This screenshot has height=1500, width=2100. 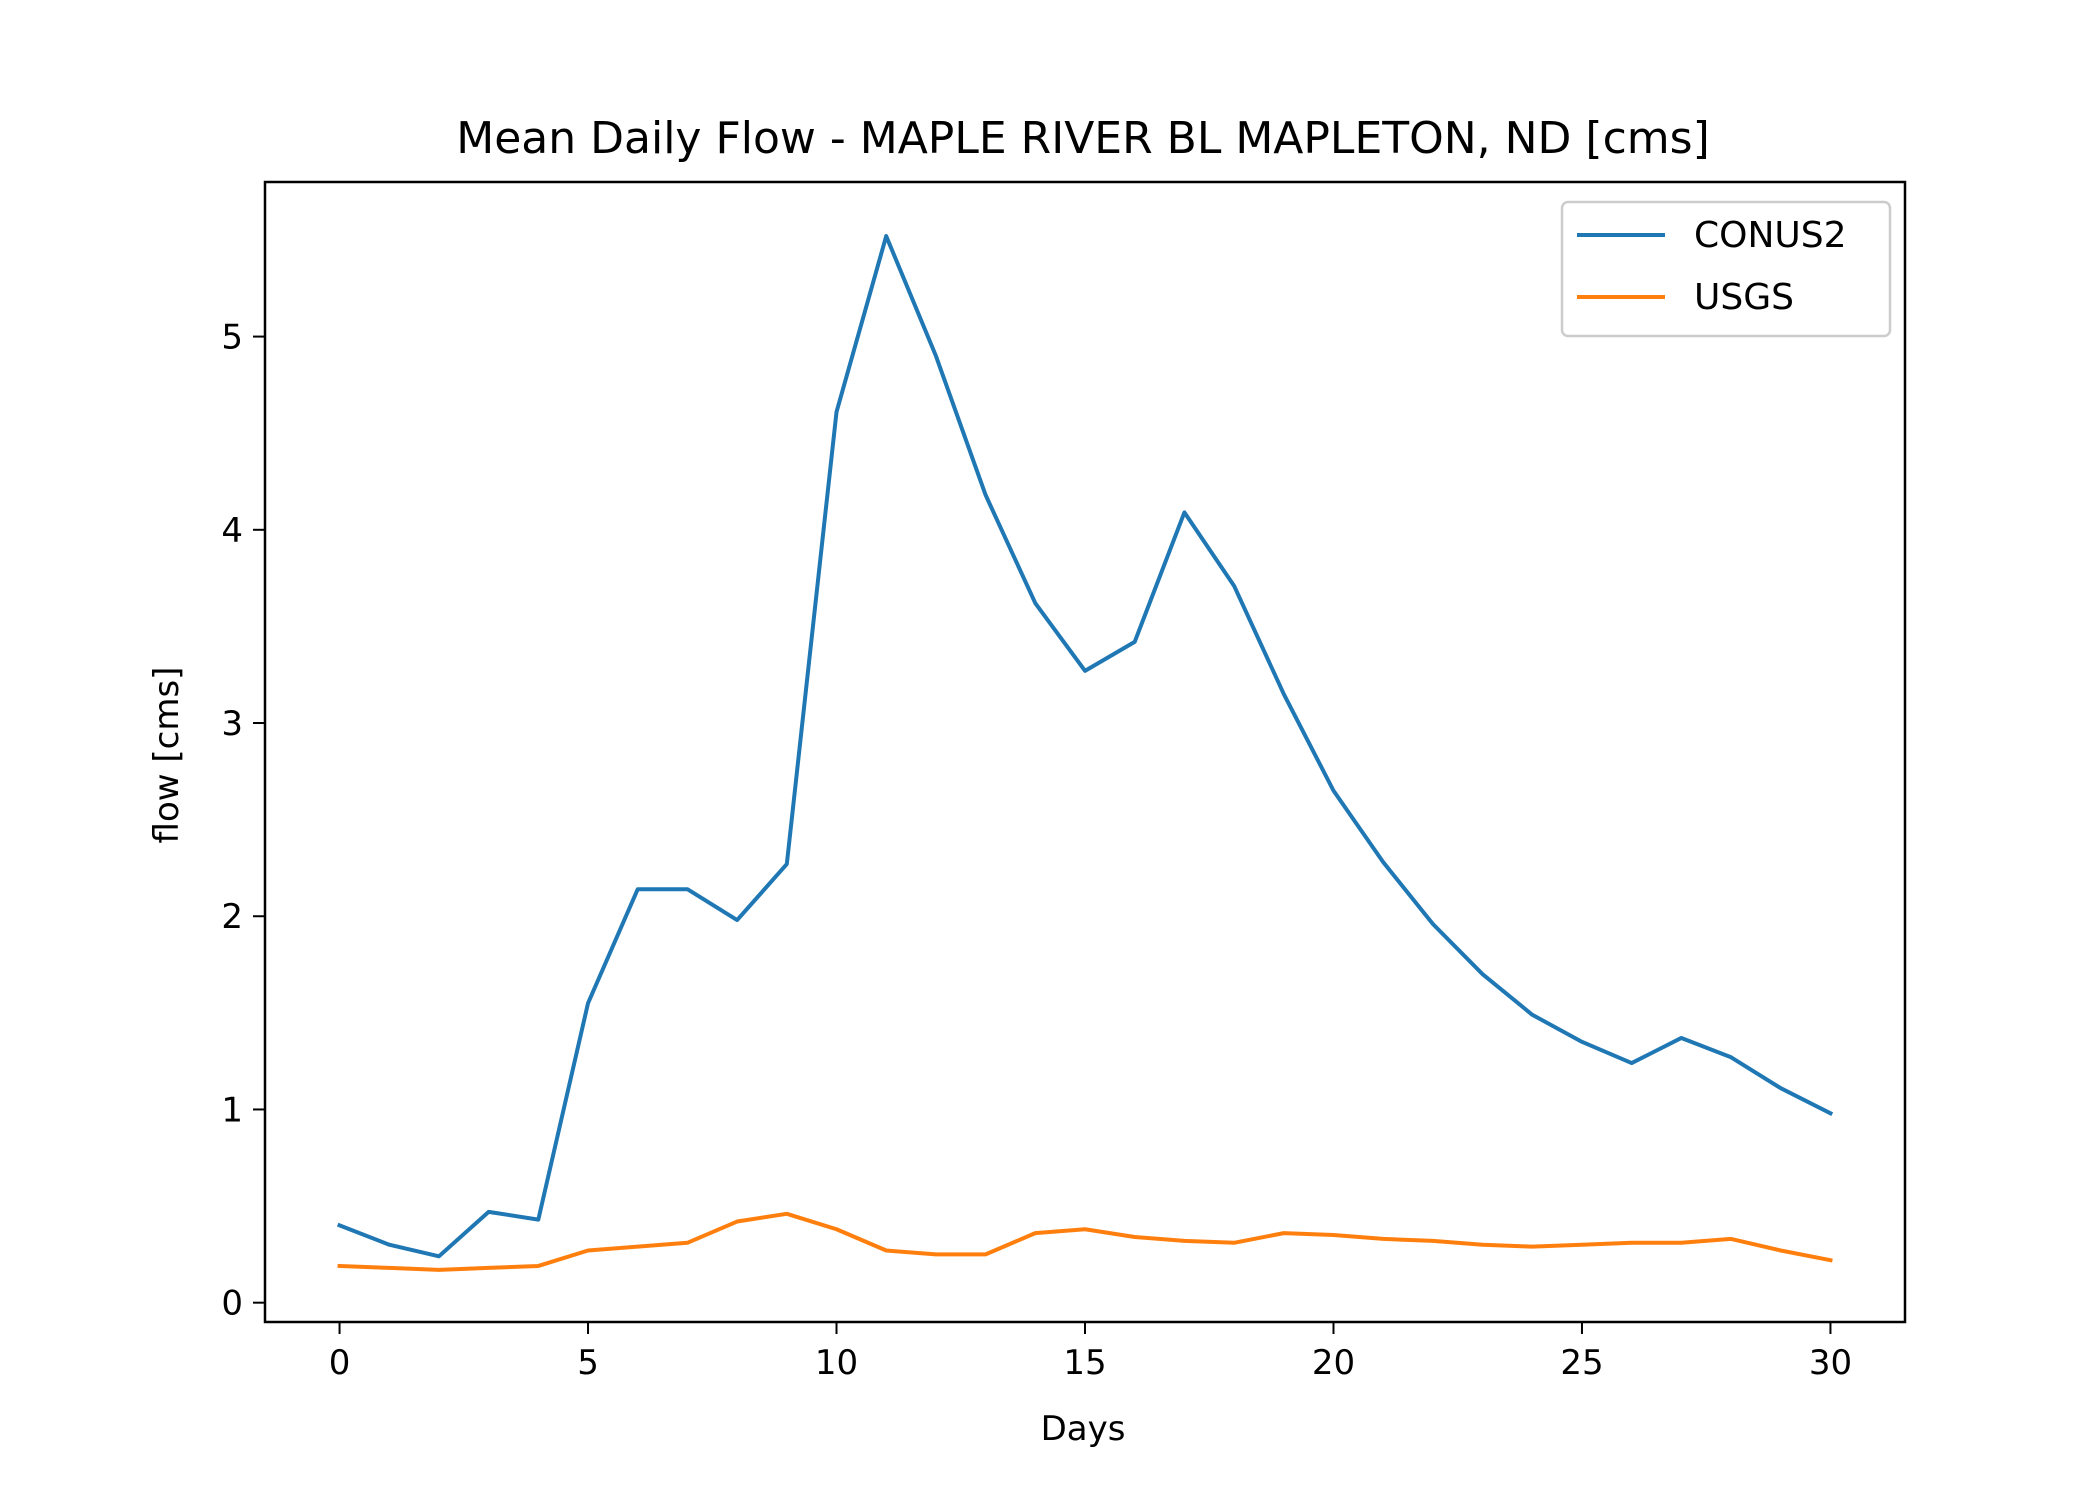 What do you see at coordinates (588, 1363) in the screenshot?
I see `x-tick-label: 5` at bounding box center [588, 1363].